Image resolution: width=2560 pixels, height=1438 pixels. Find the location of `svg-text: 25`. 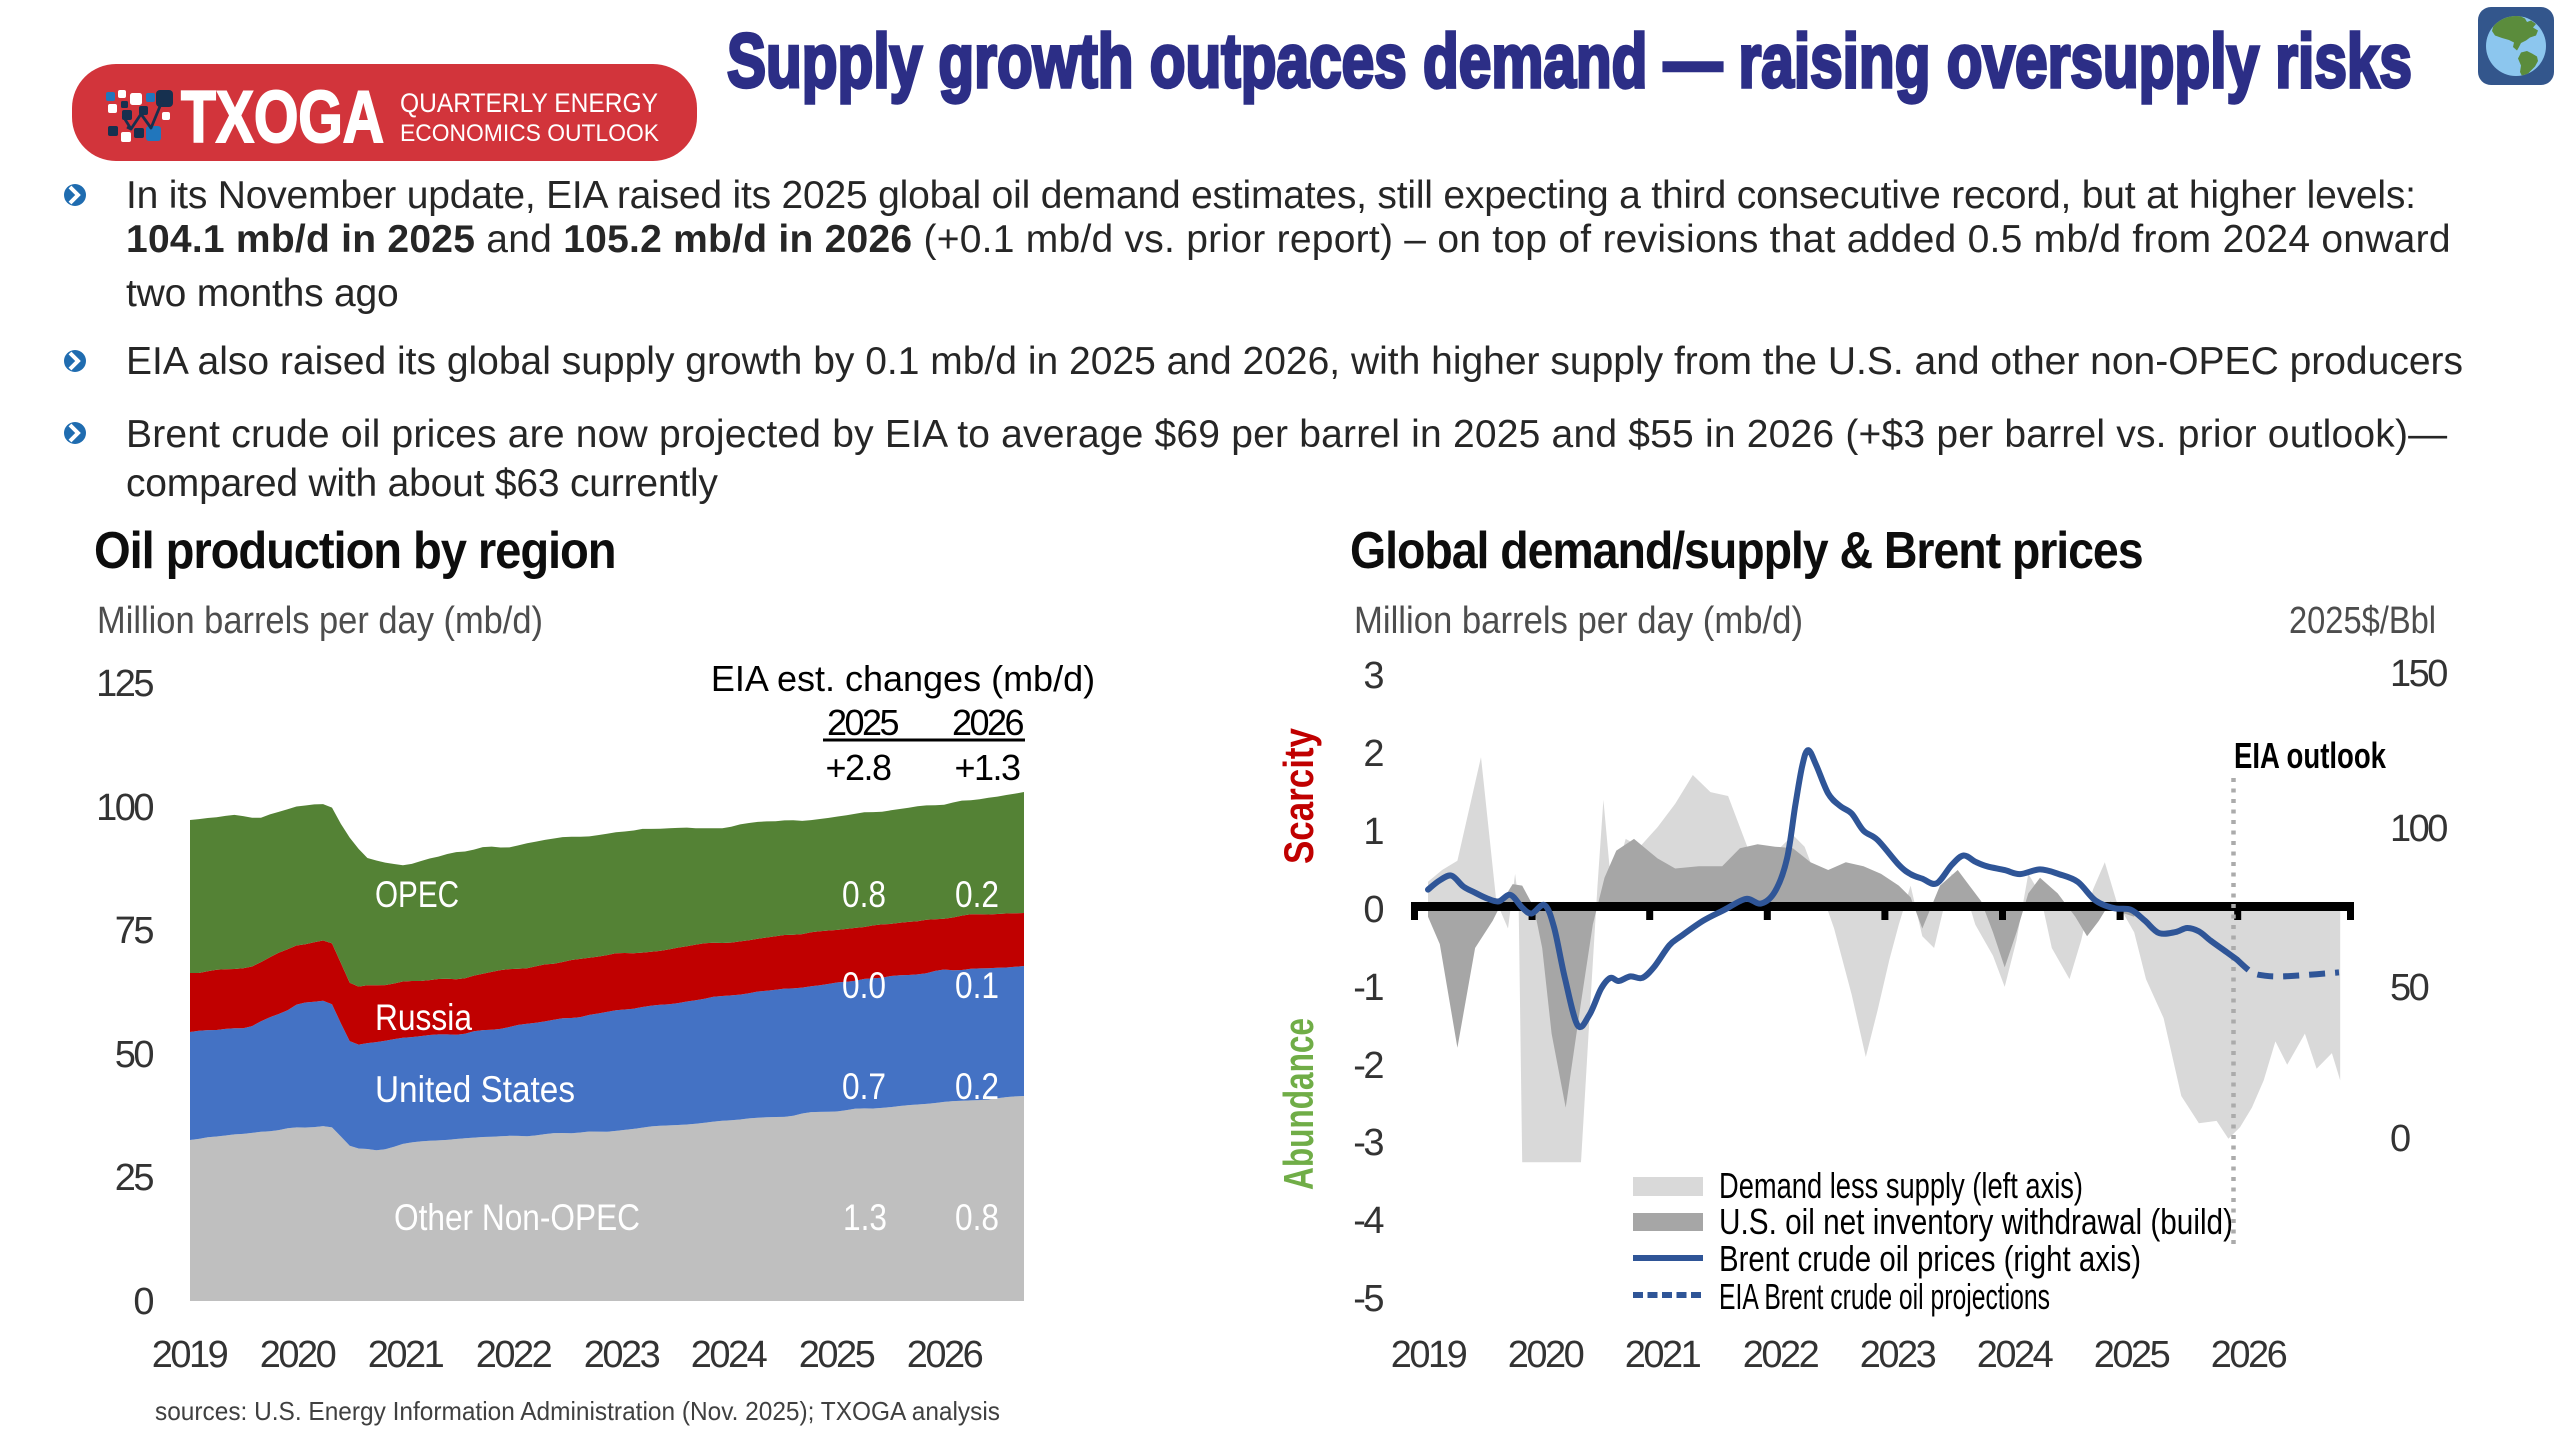

svg-text: 25 is located at coordinates (134, 1178).